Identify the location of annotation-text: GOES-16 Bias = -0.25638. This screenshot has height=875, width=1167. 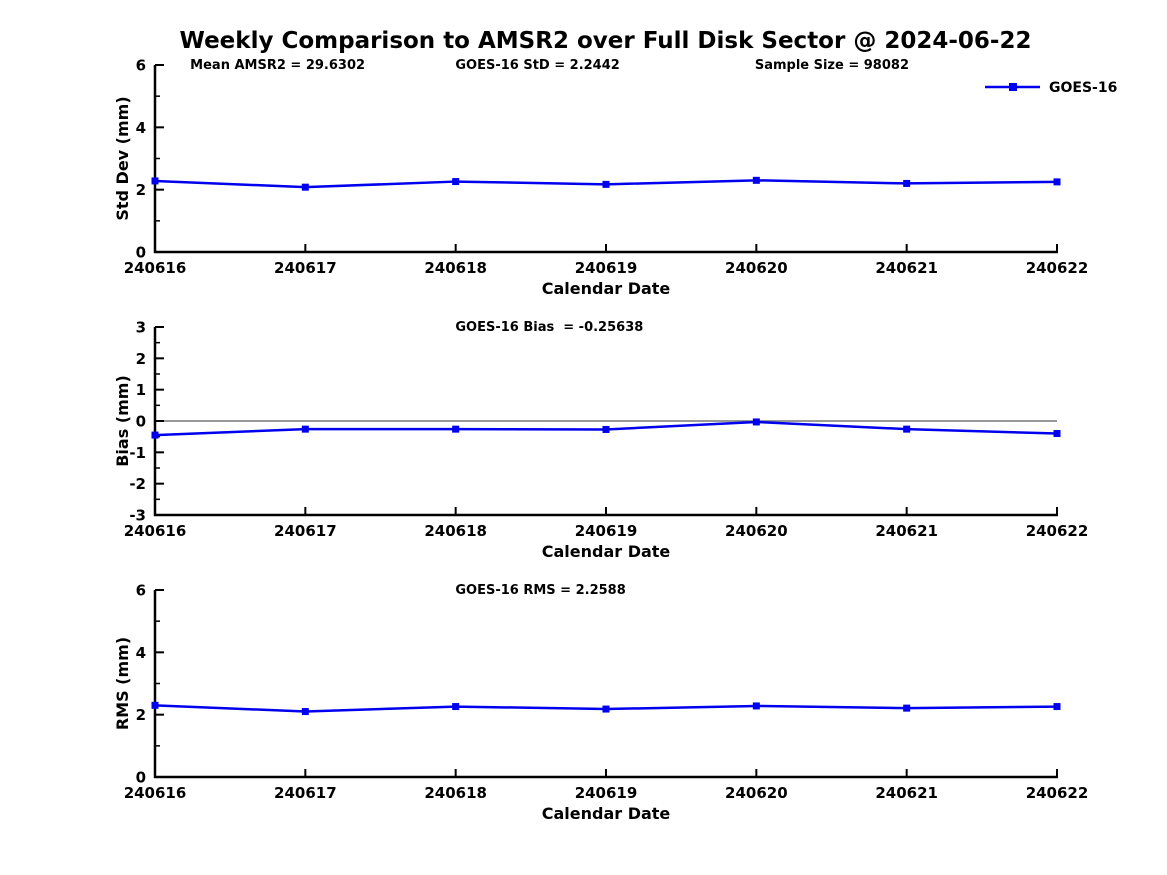
(549, 327).